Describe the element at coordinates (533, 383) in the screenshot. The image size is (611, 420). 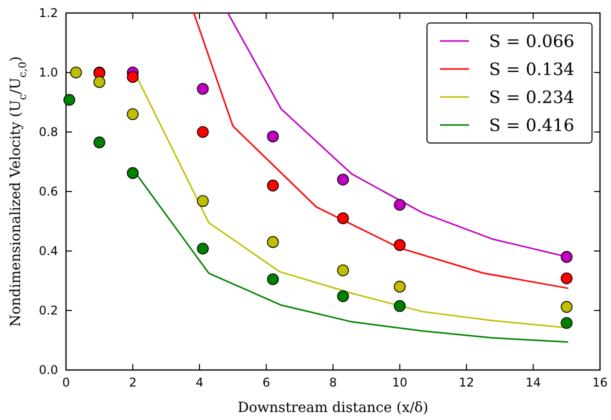
I see `x-tick-label: 14` at that location.